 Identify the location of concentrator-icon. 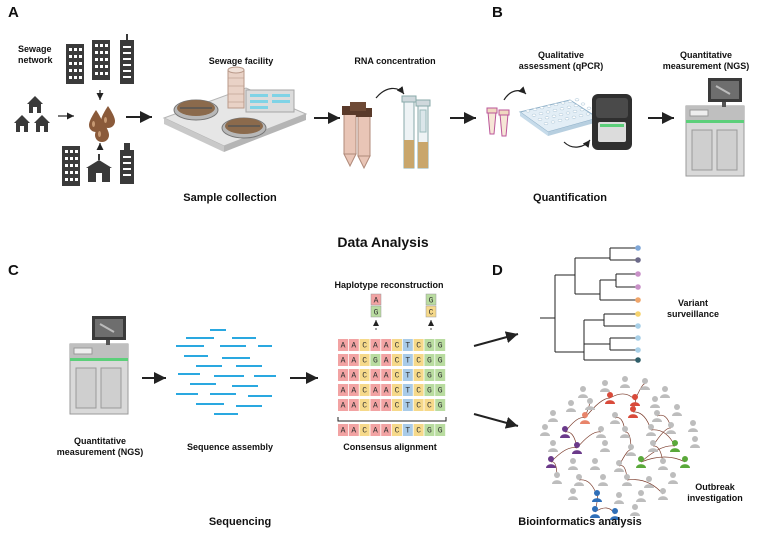
(416, 132).